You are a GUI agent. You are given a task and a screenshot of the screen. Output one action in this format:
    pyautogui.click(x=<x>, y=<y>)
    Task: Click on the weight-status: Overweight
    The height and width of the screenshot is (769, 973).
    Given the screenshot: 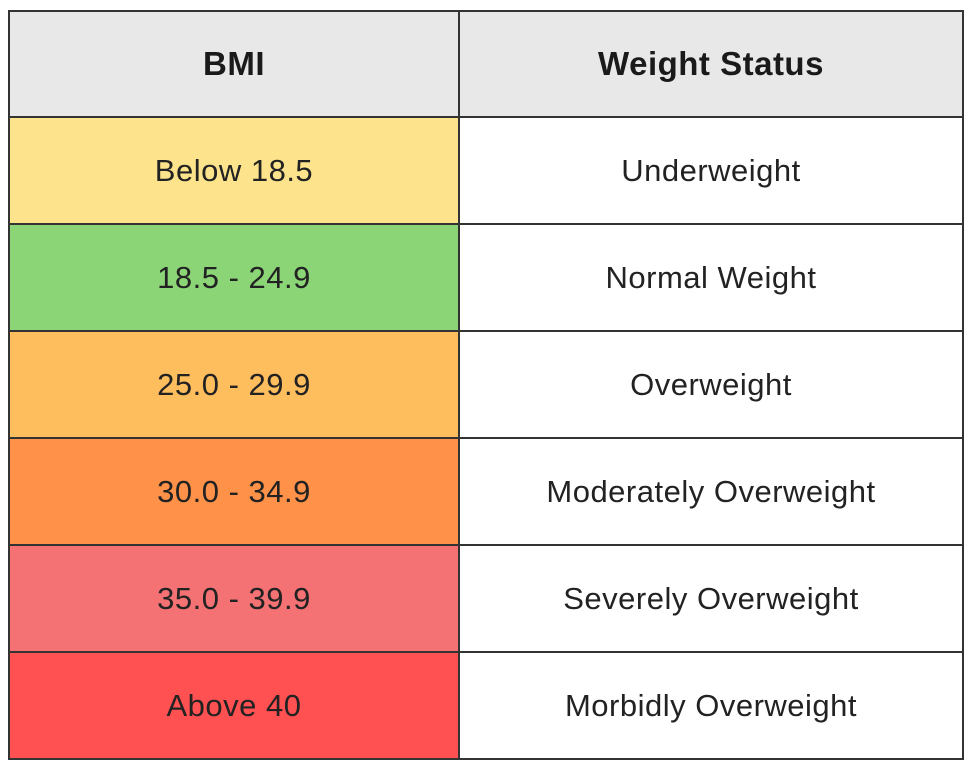 What is the action you would take?
    pyautogui.click(x=711, y=384)
    